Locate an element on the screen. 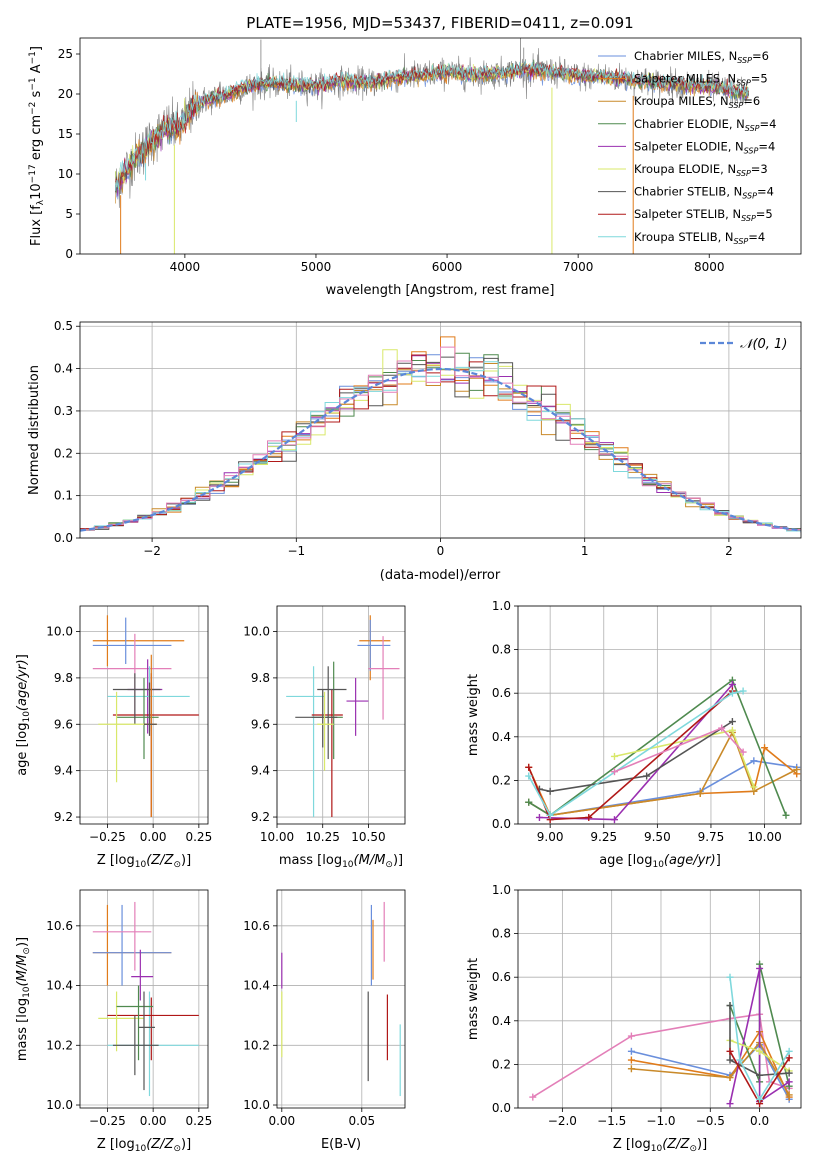  y-tick-label: 10 is located at coordinates (65, 174).